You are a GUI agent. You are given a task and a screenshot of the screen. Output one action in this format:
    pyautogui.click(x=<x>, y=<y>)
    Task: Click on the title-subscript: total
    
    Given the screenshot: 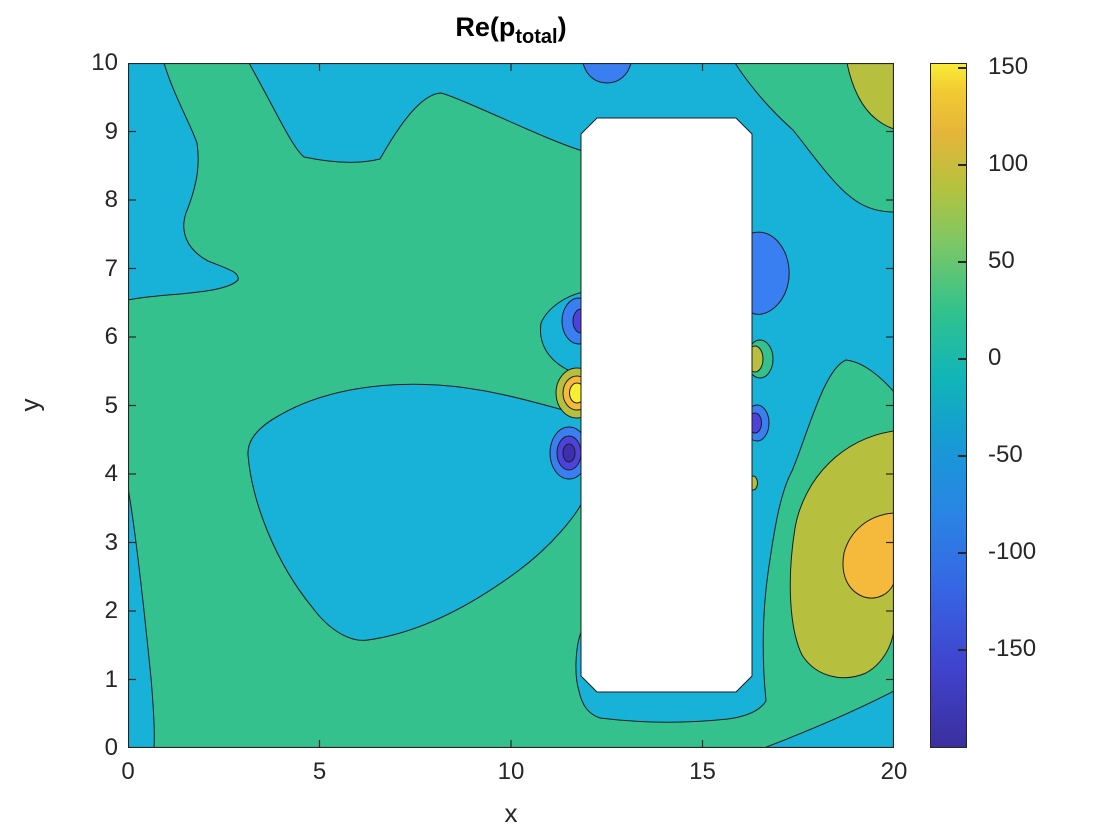 What is the action you would take?
    pyautogui.click(x=536, y=37)
    